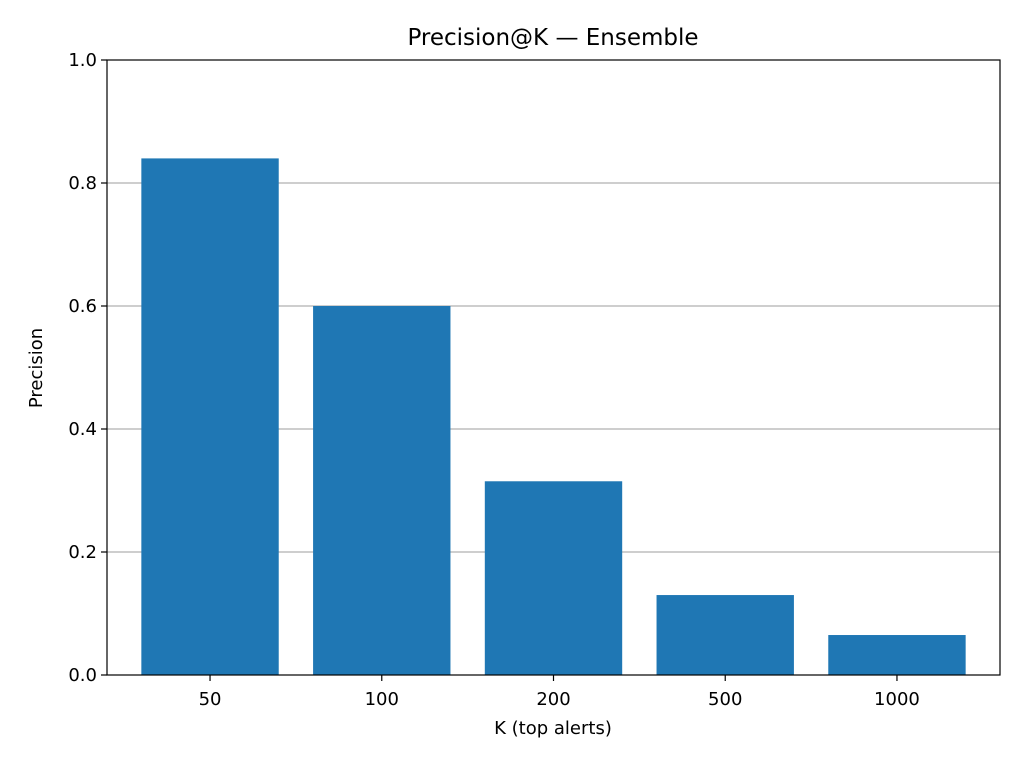 This screenshot has height=772, width=1024. What do you see at coordinates (82, 675) in the screenshot?
I see `y-tick-label: 0.0` at bounding box center [82, 675].